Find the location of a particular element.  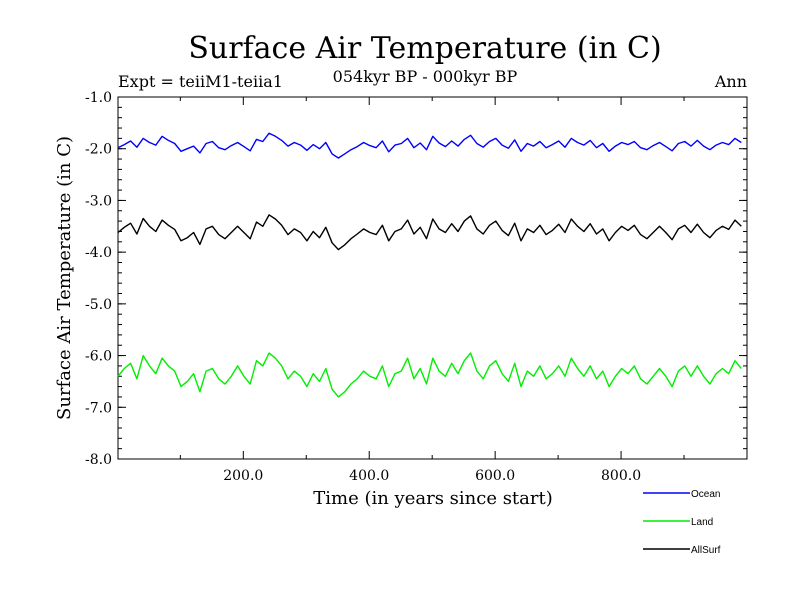

y-tick-label: -7.0 is located at coordinates (98, 408).